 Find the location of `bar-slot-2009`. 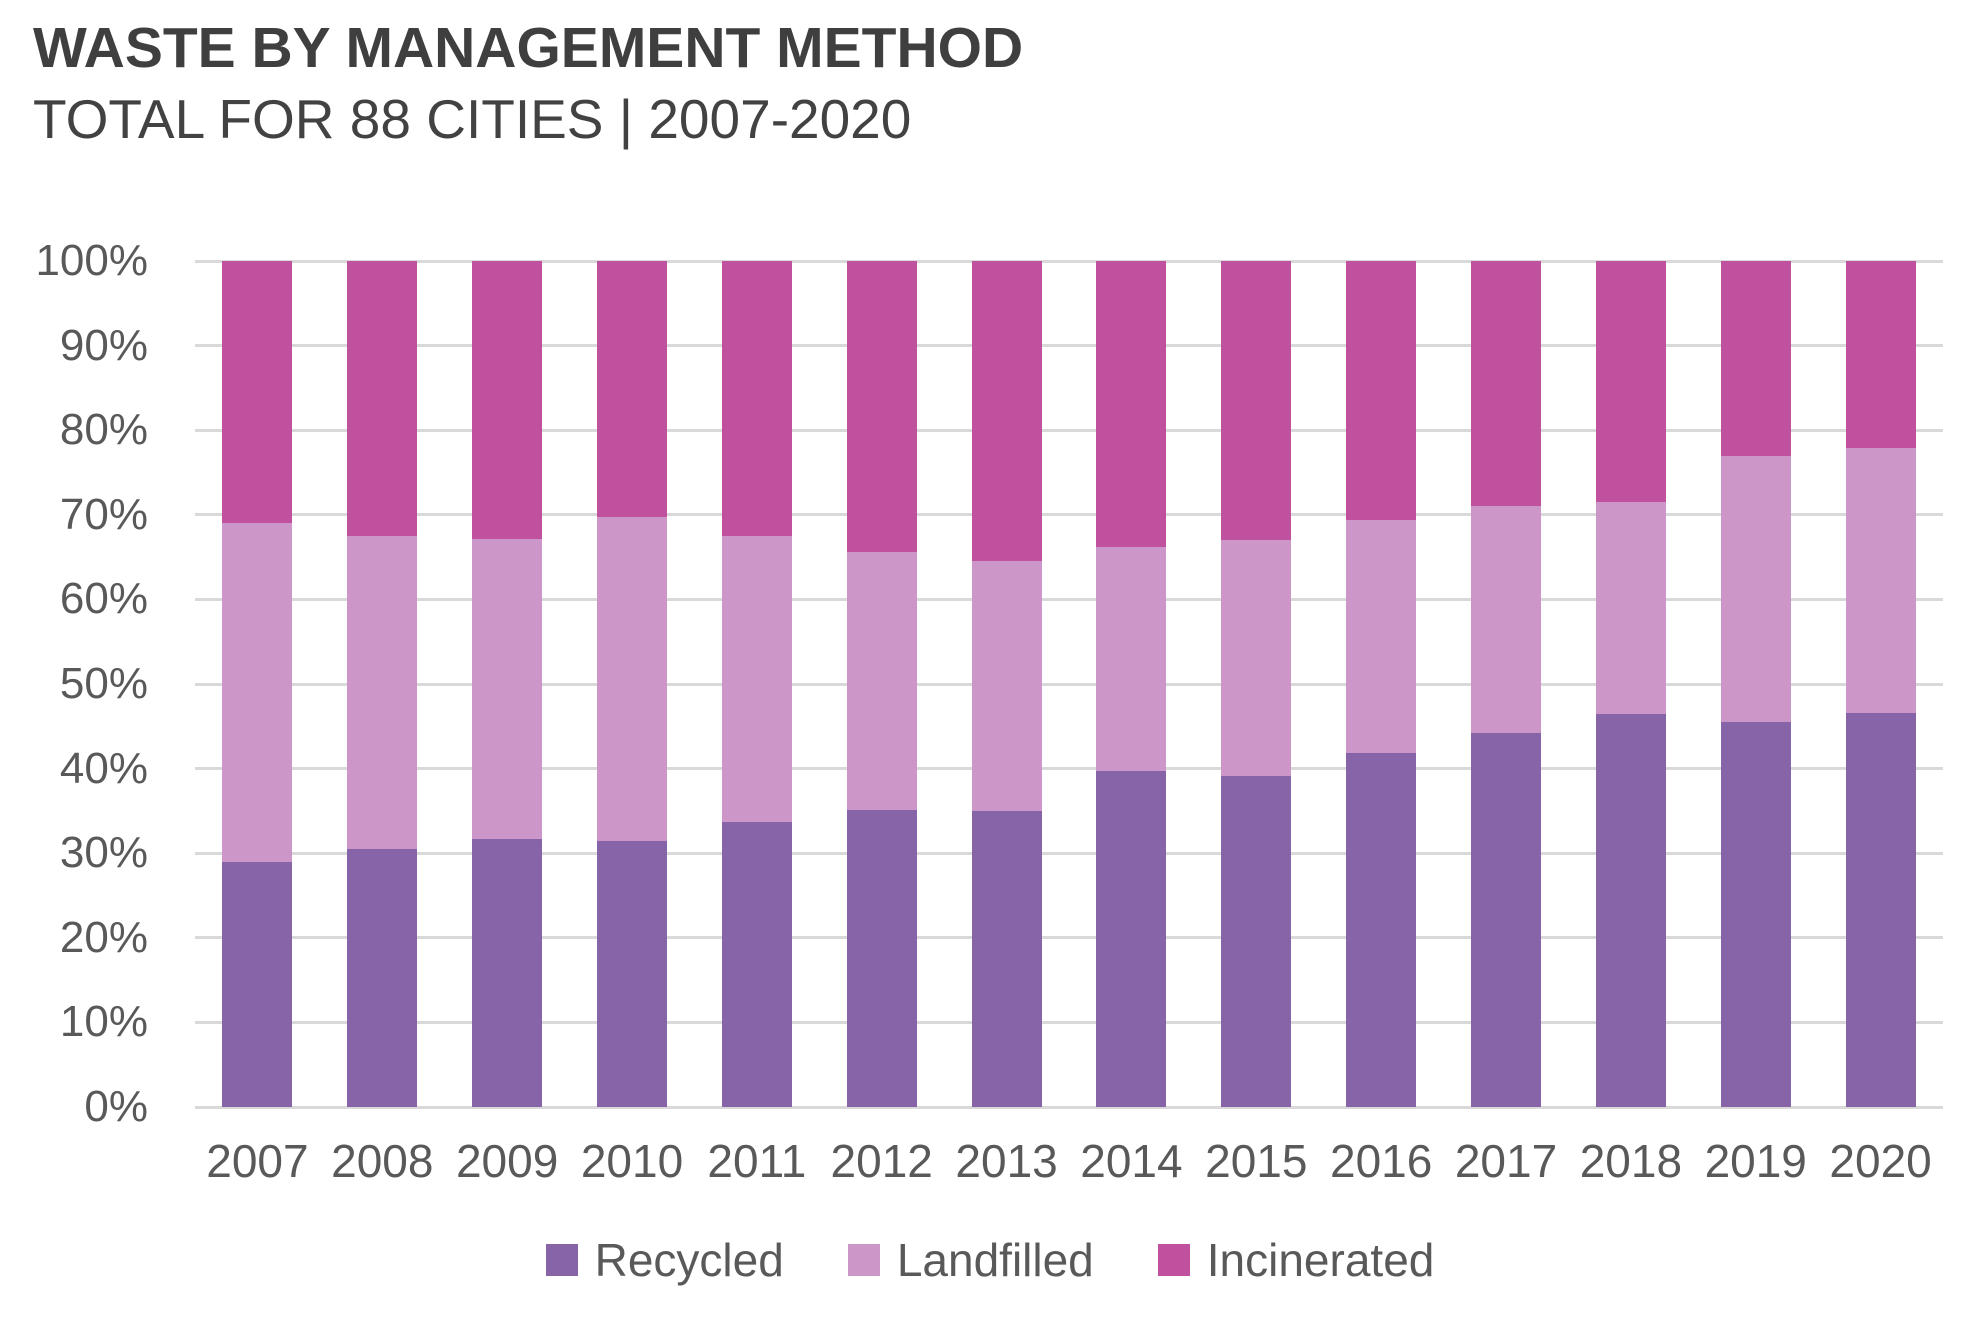

bar-slot-2009 is located at coordinates (507, 684).